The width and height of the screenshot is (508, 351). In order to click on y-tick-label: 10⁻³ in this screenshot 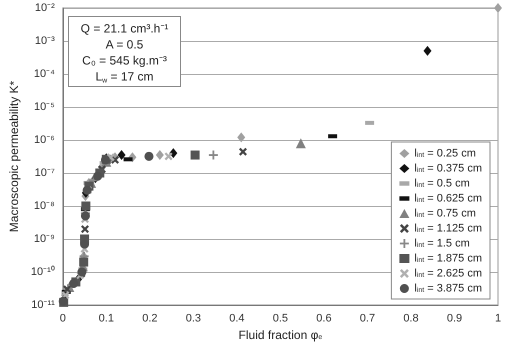, I will do `click(45, 41)`.